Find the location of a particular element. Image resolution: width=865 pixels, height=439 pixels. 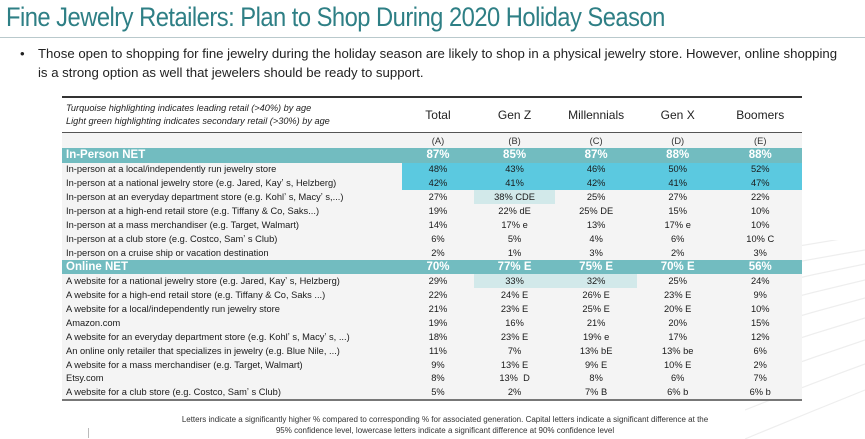

cell-boomers: 7% is located at coordinates (760, 378).